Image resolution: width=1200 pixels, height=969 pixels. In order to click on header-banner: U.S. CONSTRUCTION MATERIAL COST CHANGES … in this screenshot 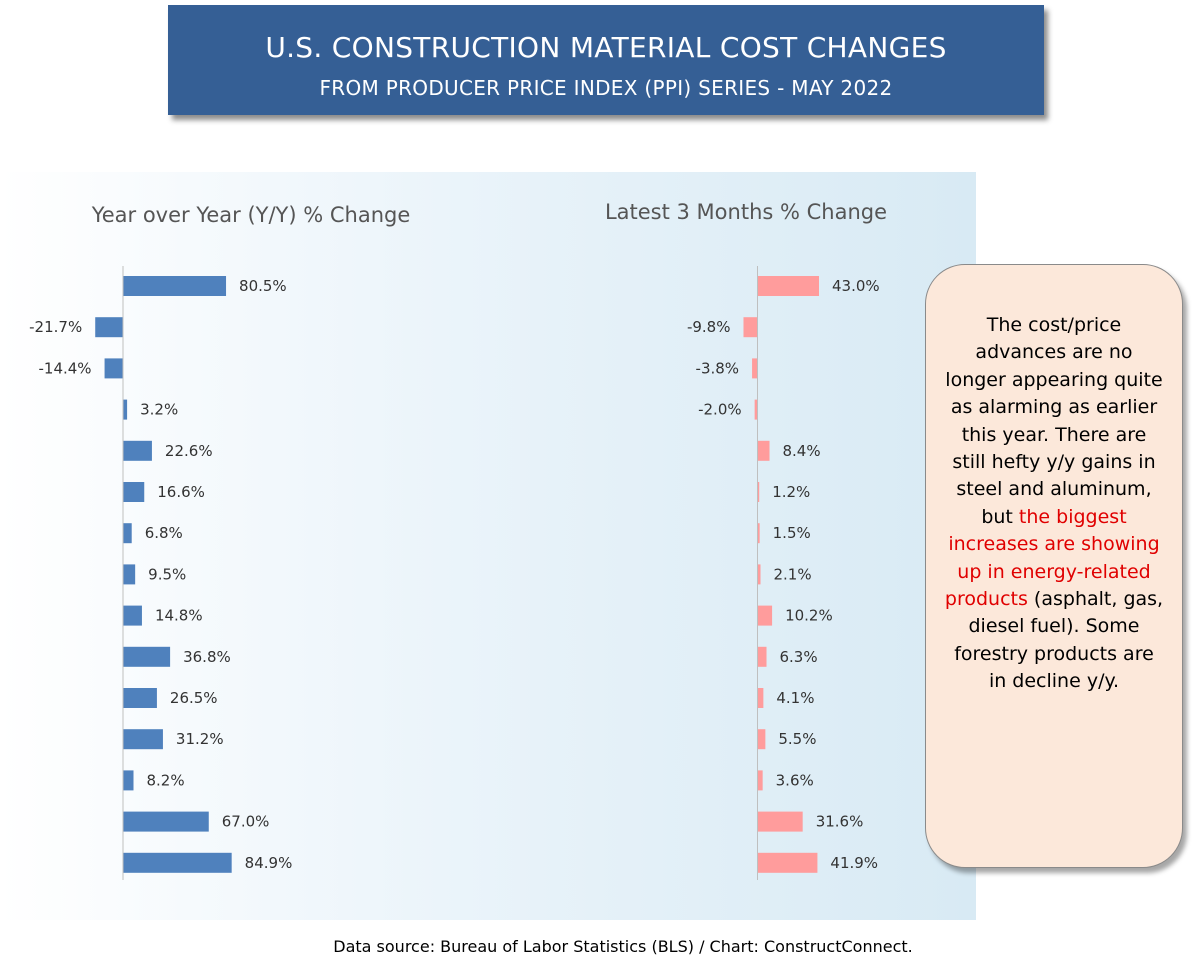, I will do `click(606, 60)`.